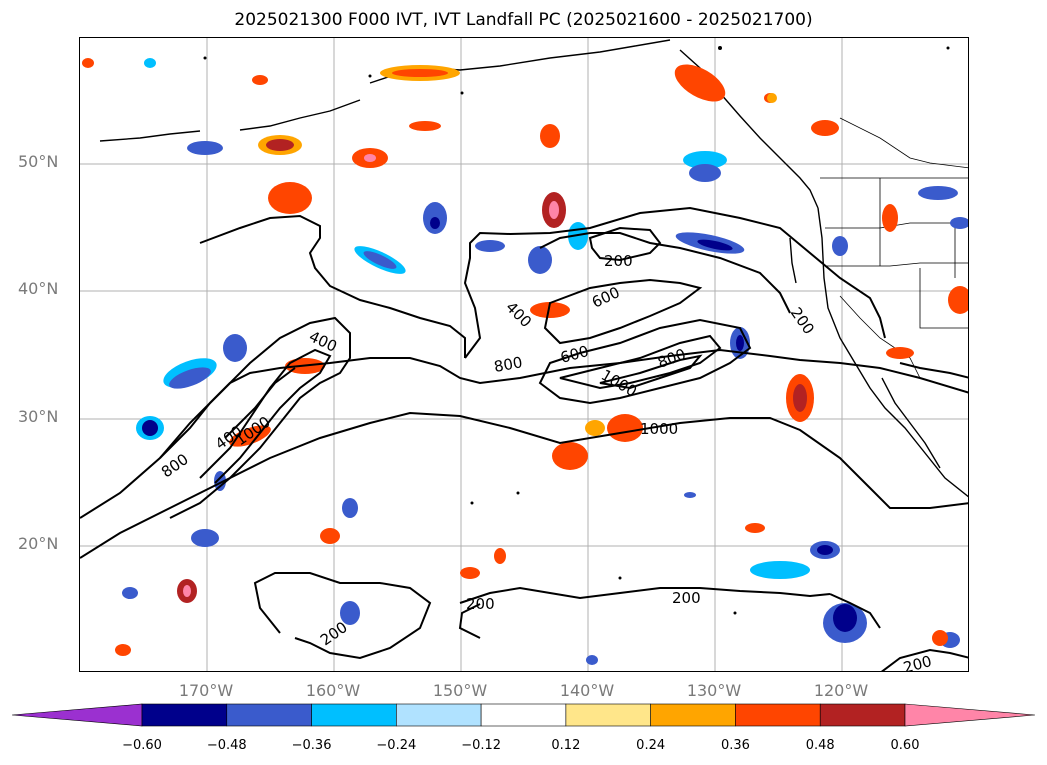  Describe the element at coordinates (206, 690) in the screenshot. I see `lon-label: 170°W` at that location.